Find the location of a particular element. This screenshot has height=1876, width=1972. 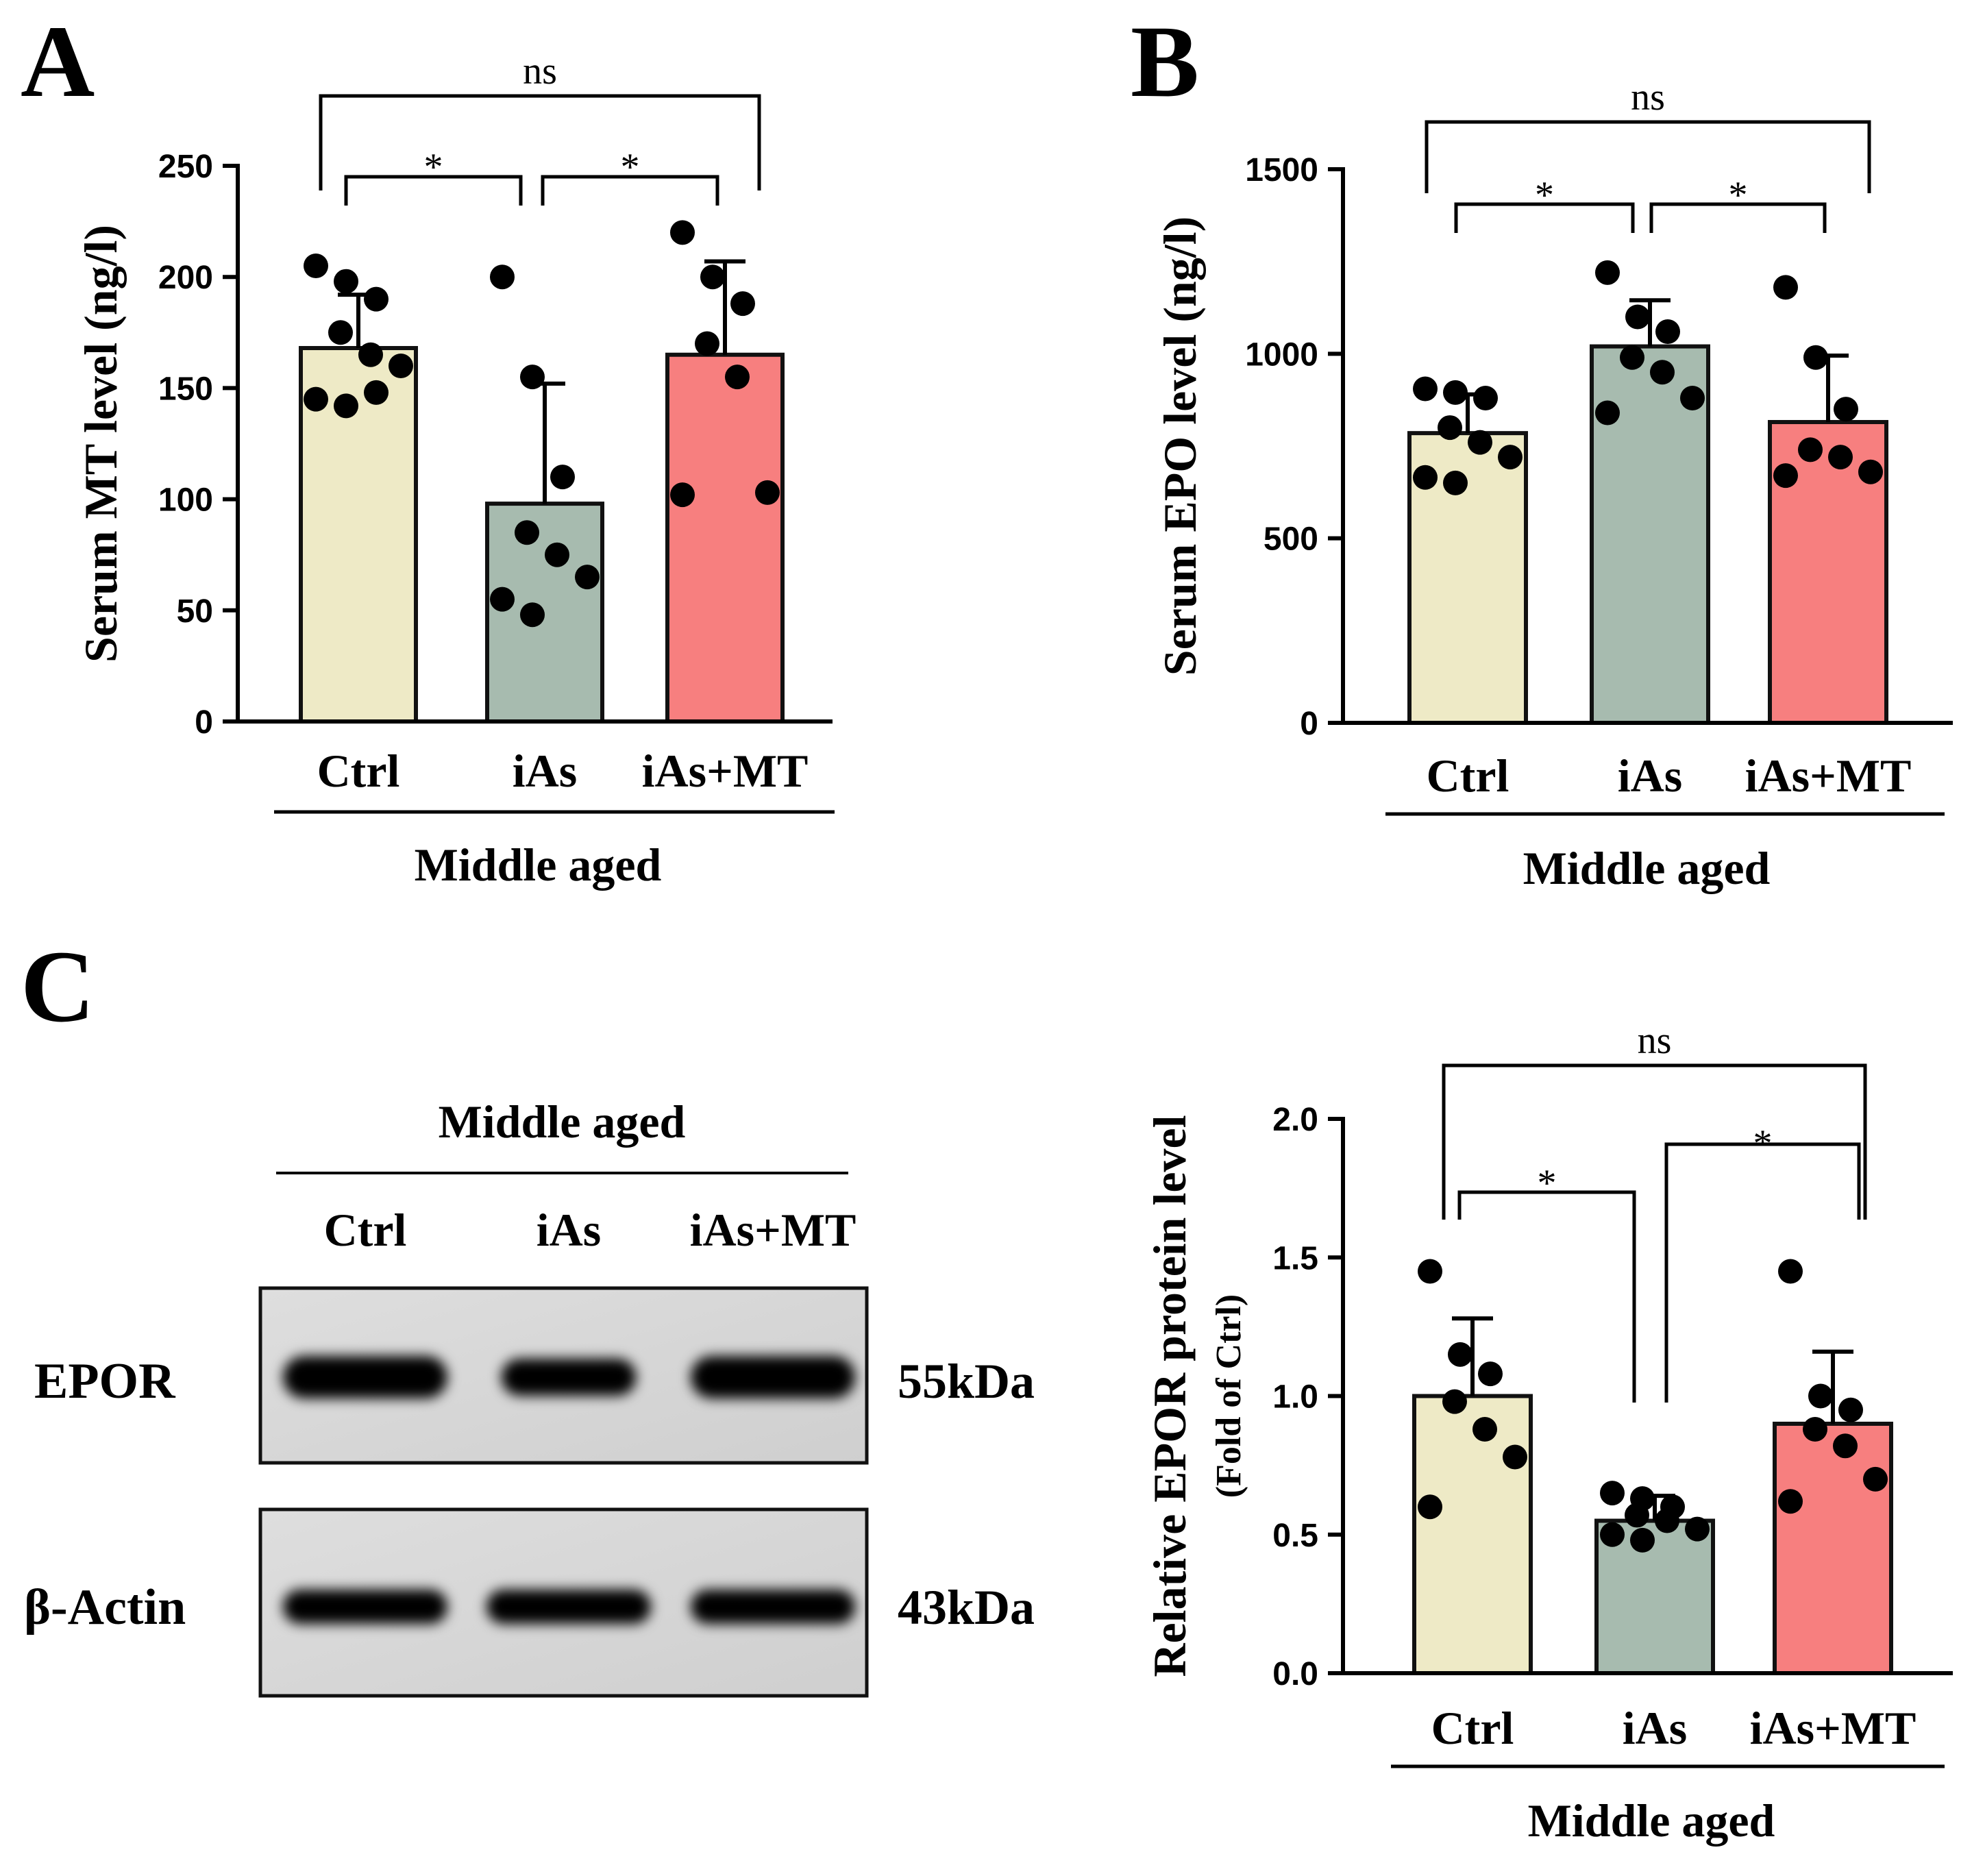

y-tick-label: 1500 is located at coordinates (1281, 170).